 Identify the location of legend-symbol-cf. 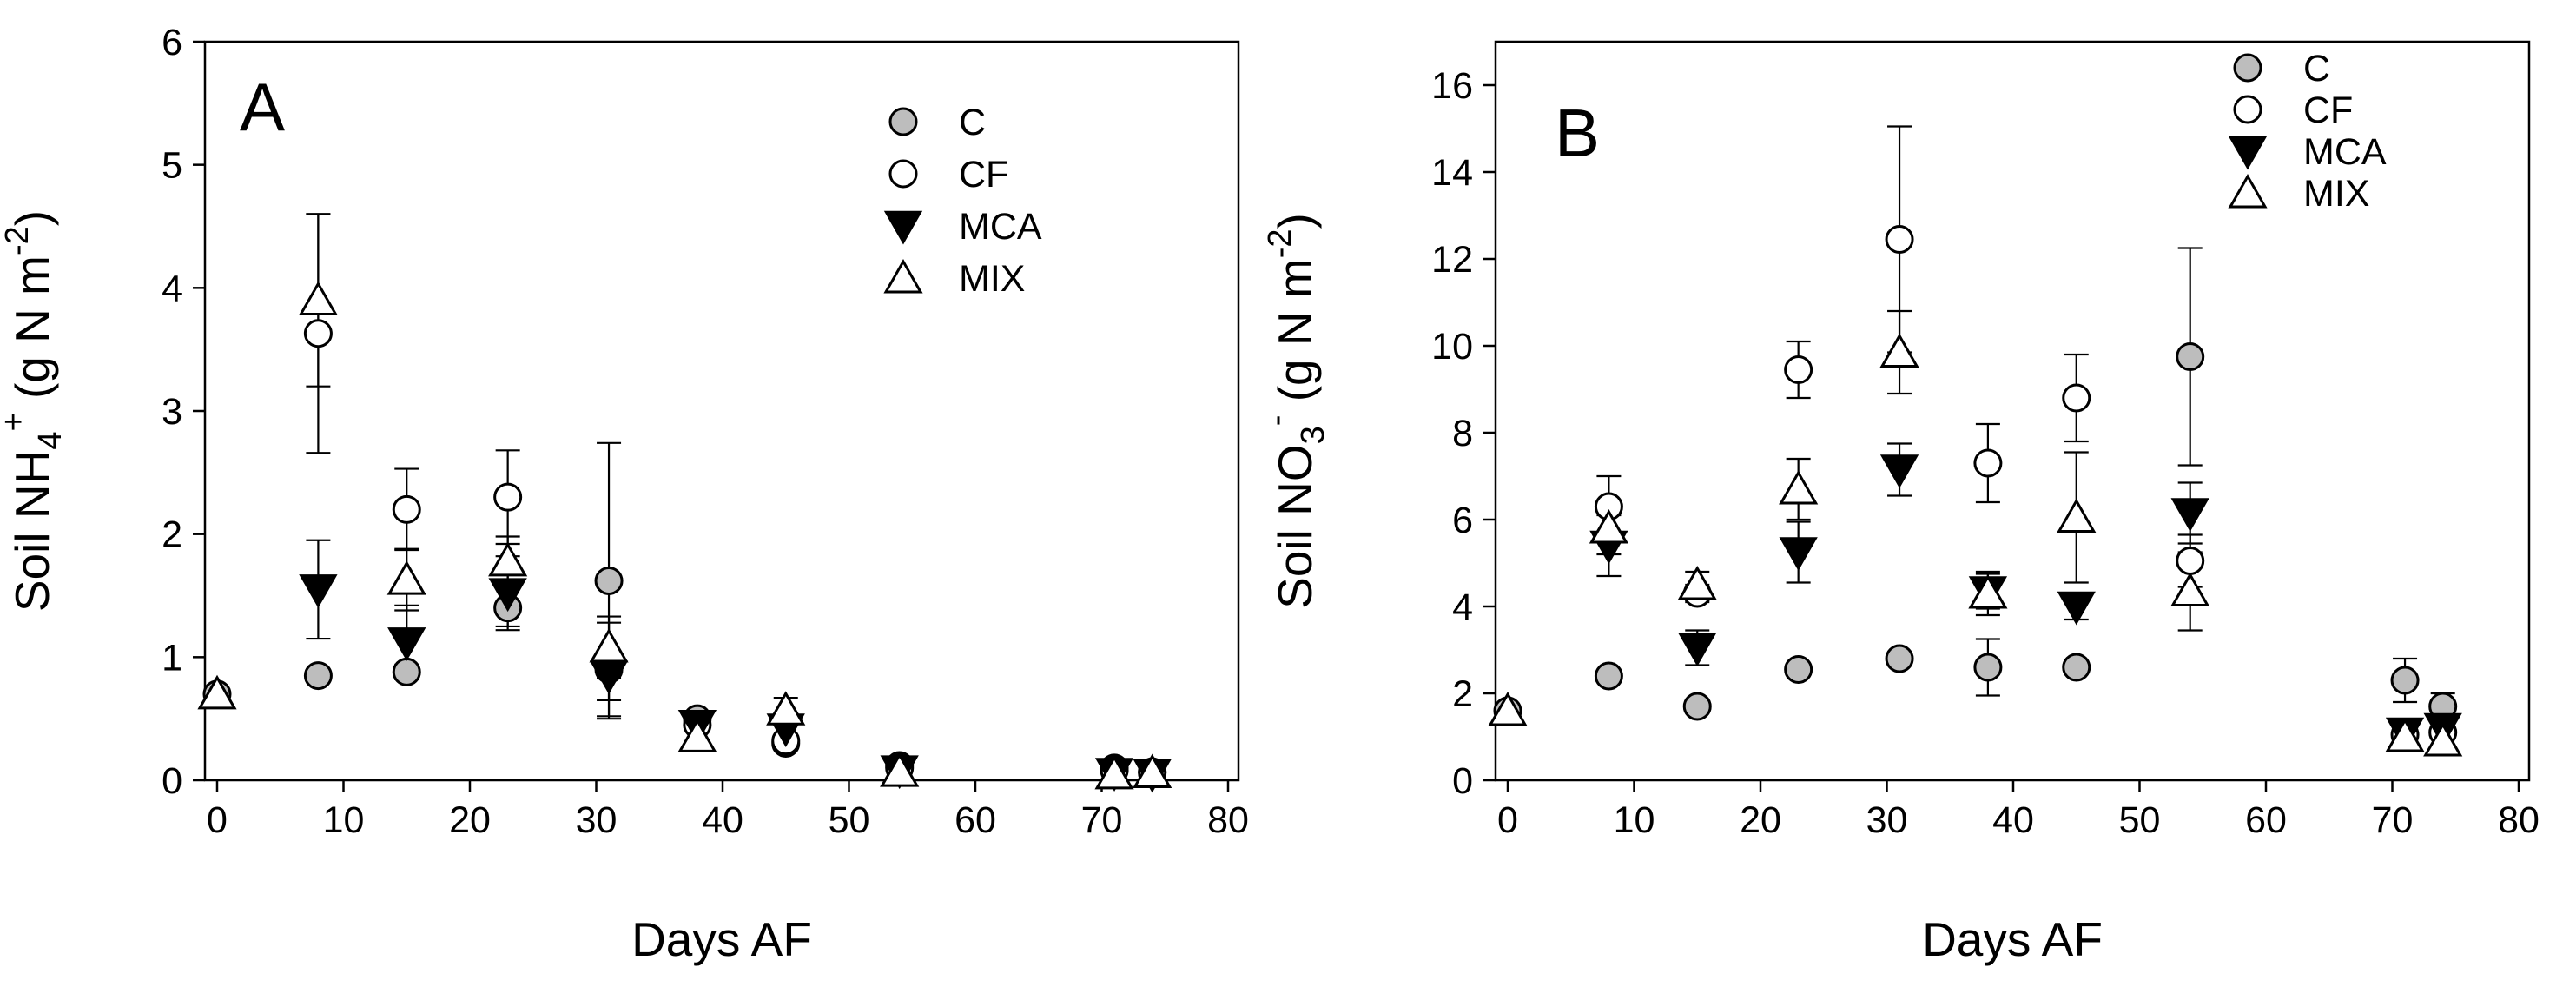
(2247, 109).